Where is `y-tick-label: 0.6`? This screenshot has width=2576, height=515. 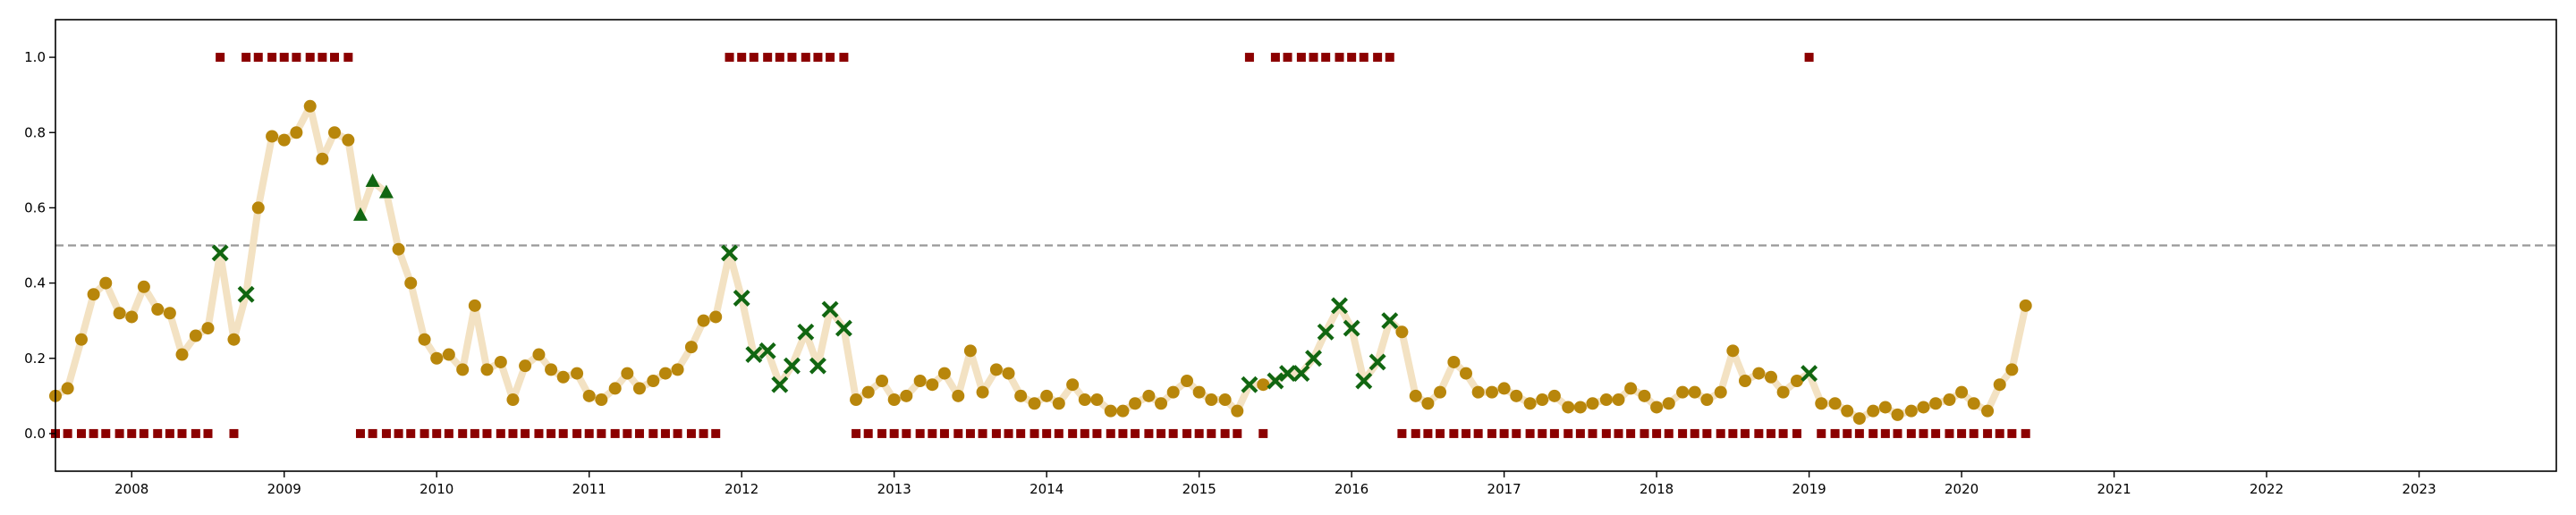 y-tick-label: 0.6 is located at coordinates (35, 207).